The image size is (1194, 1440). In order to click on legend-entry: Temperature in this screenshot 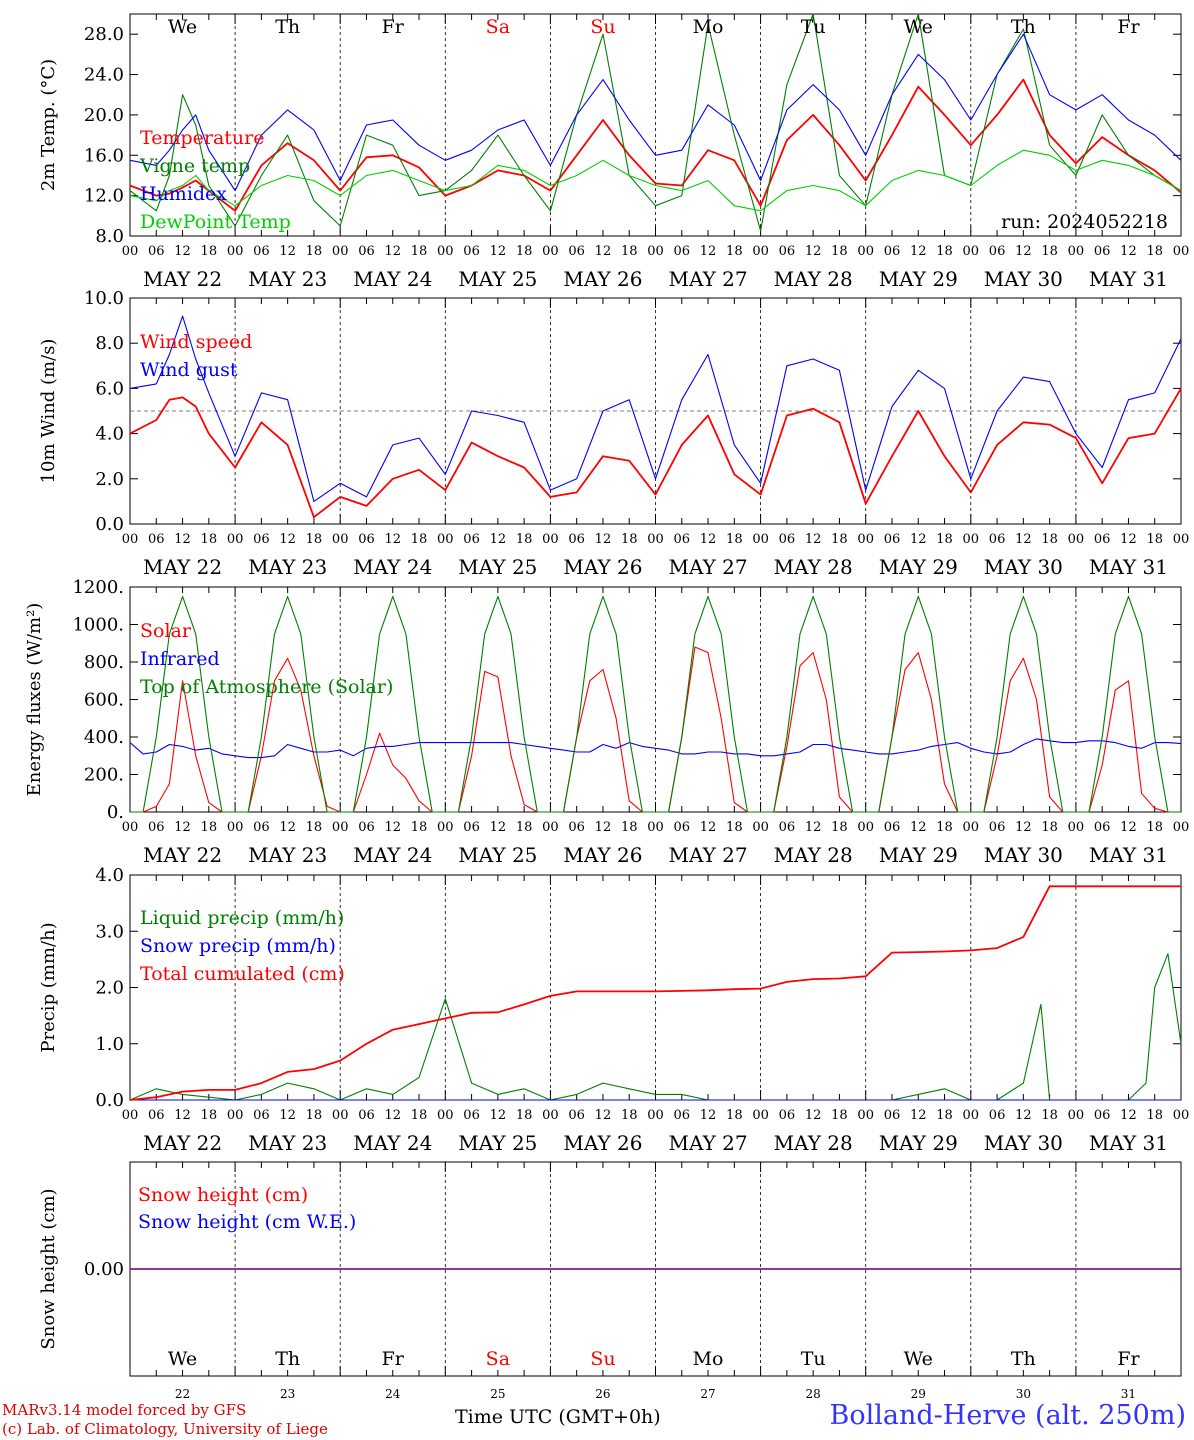, I will do `click(202, 138)`.